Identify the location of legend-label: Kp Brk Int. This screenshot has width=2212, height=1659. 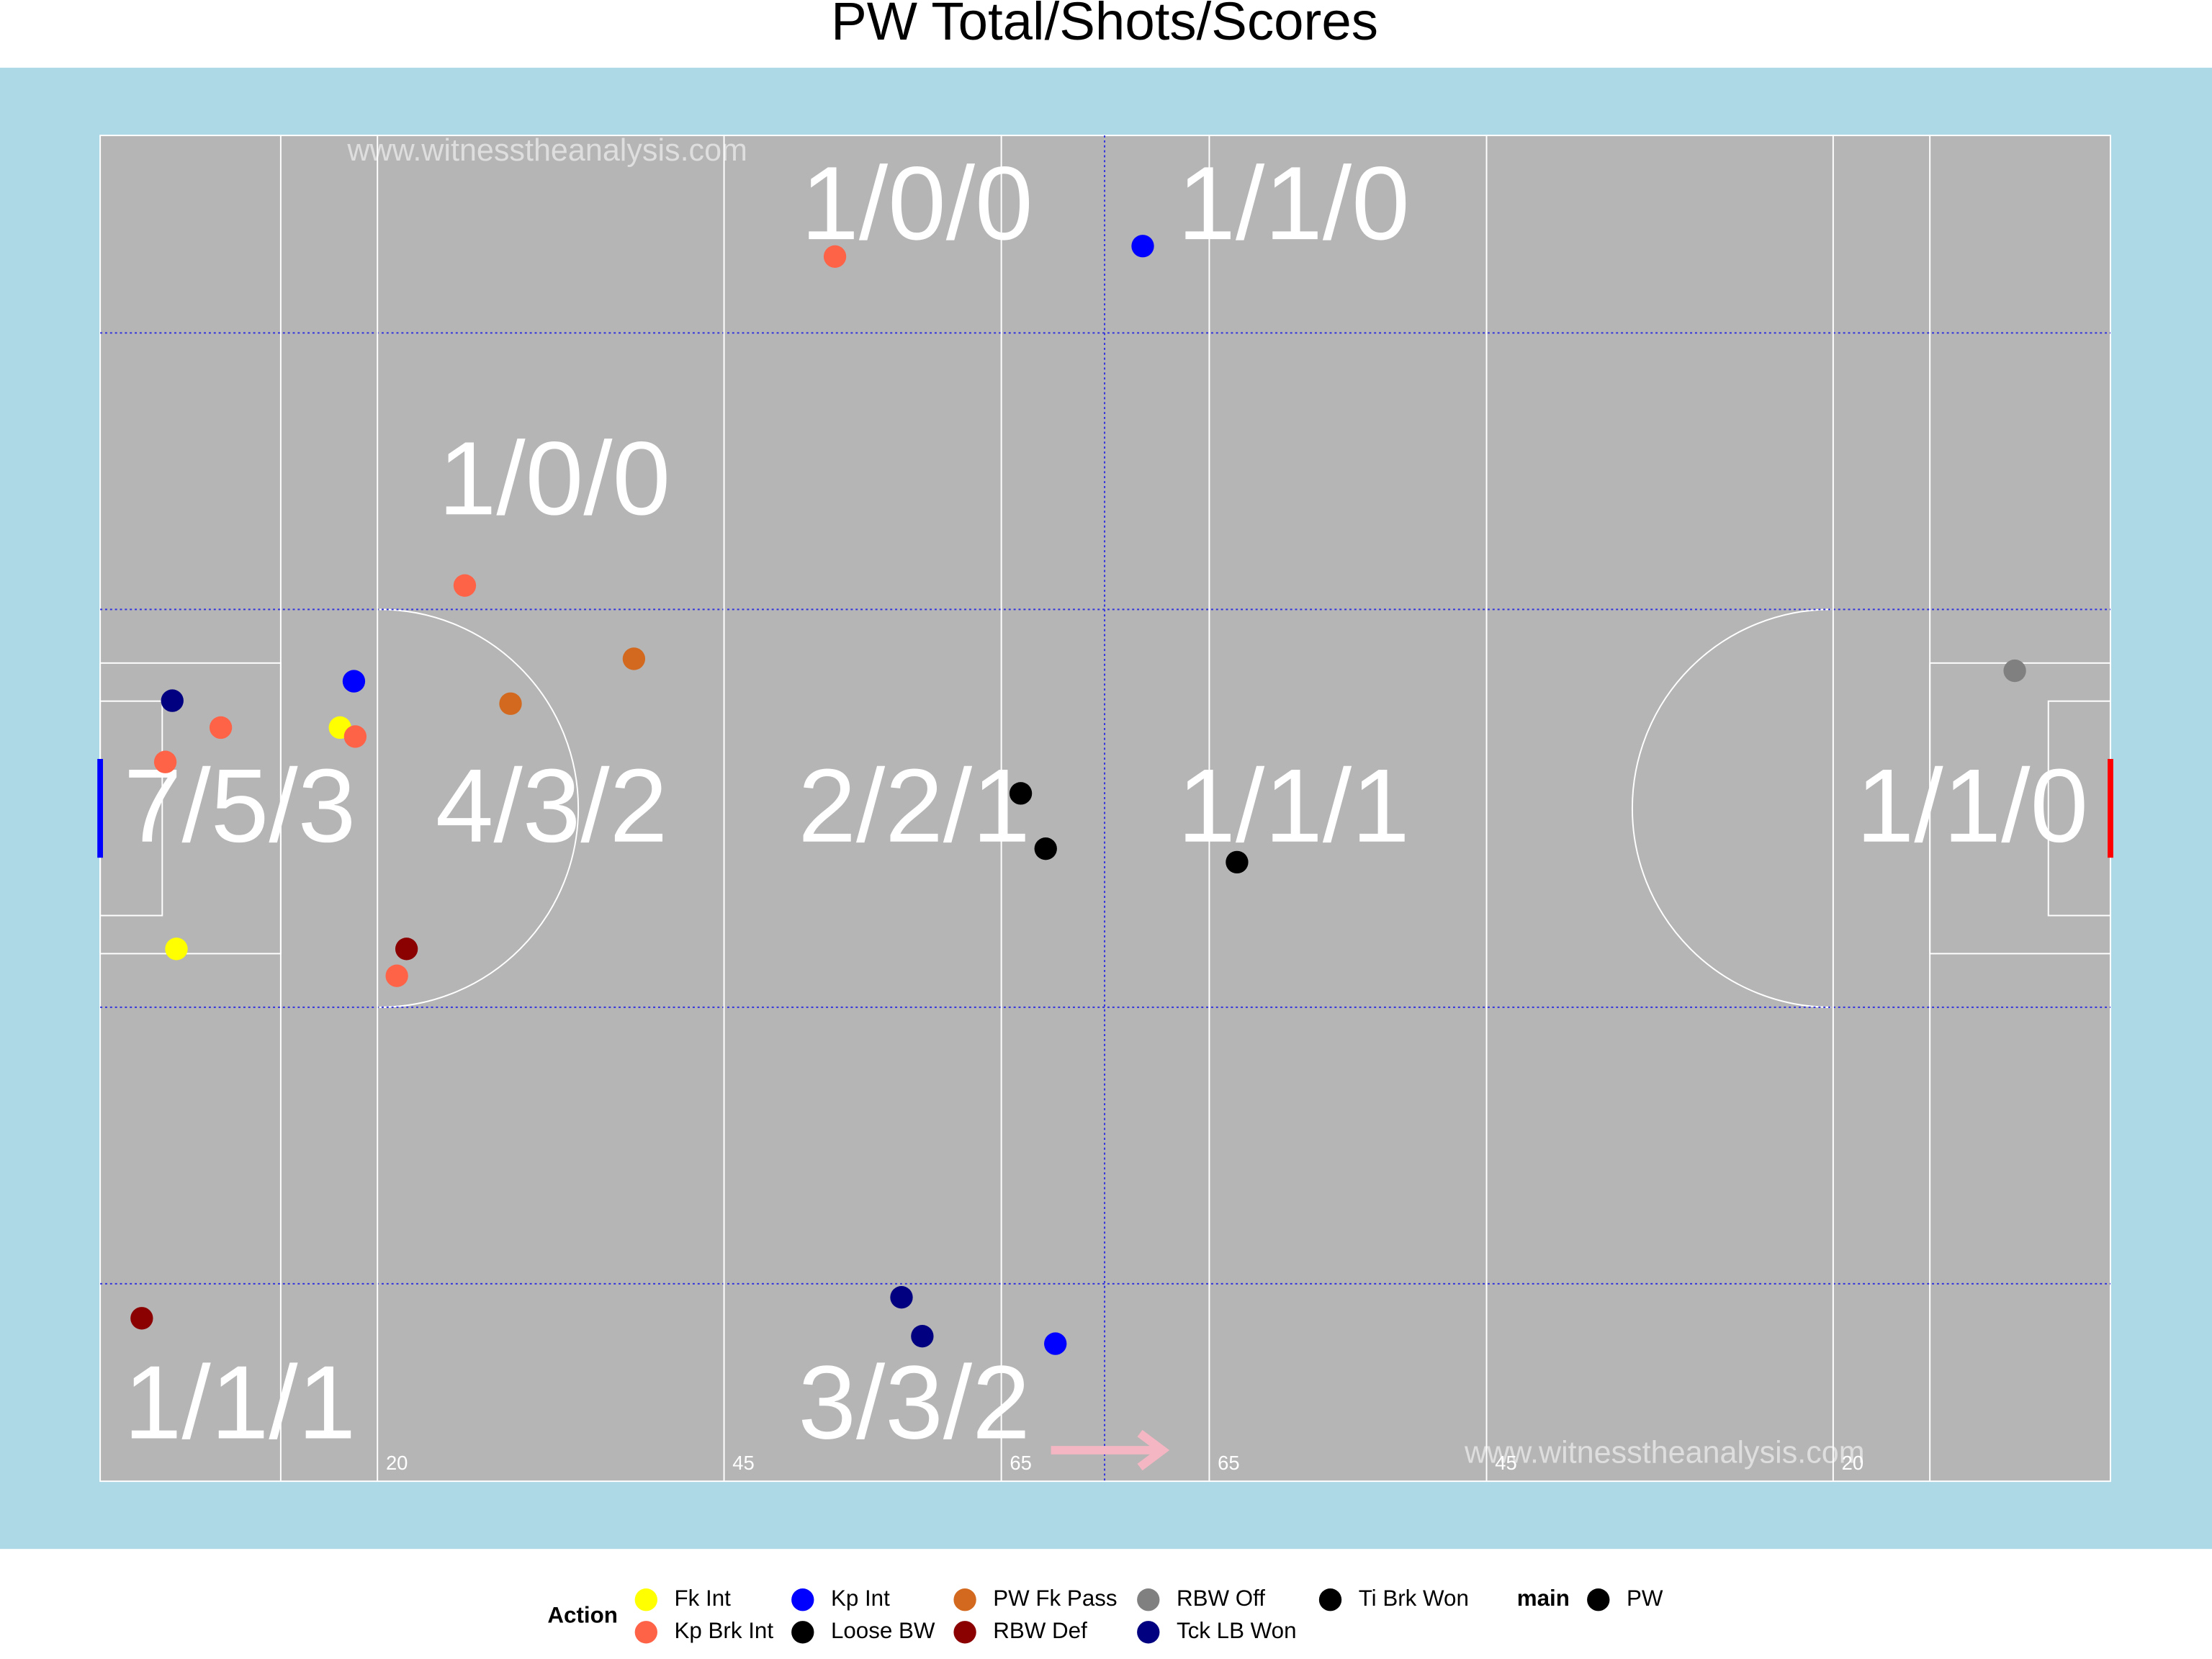
(724, 1631).